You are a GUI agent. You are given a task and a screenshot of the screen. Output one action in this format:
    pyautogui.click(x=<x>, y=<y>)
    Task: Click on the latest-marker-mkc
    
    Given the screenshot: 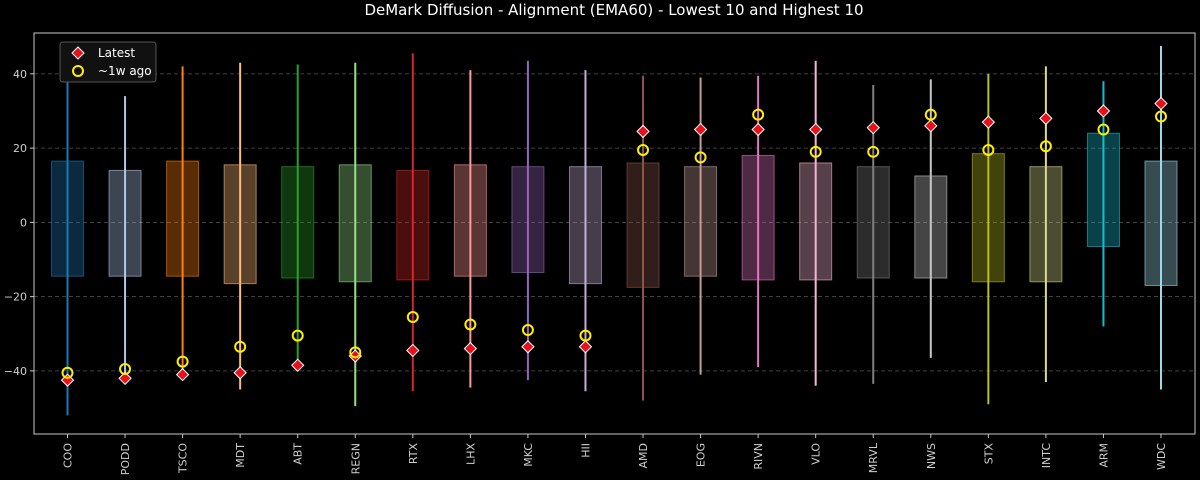 What is the action you would take?
    pyautogui.click(x=528, y=347)
    